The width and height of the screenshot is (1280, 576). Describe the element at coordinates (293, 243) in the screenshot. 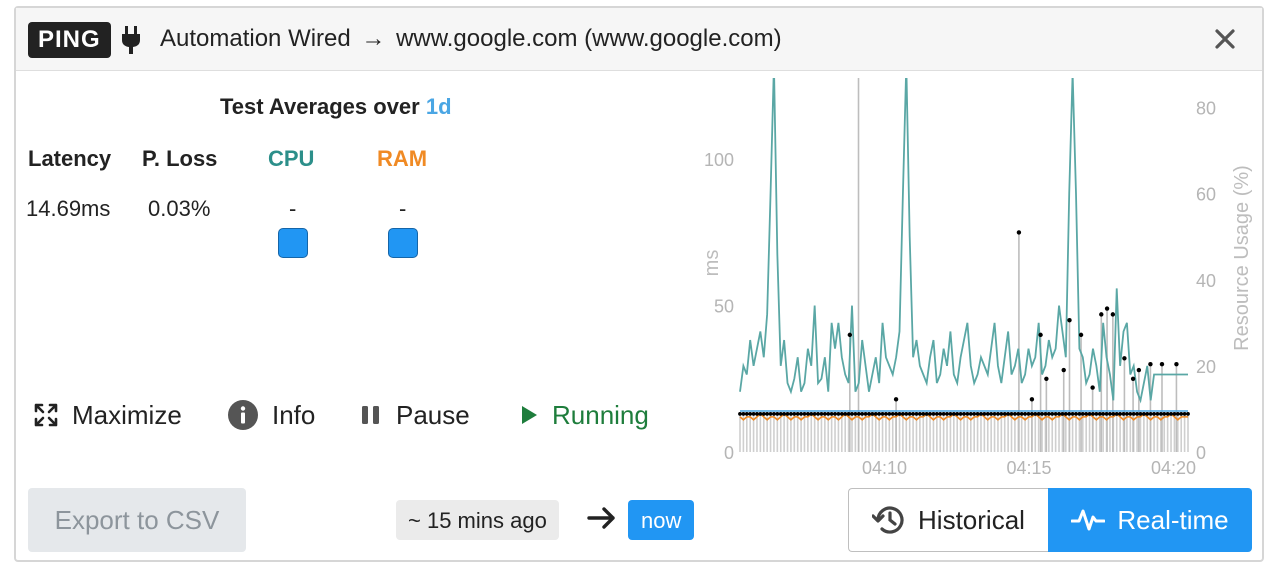

I see `cpu-color-swatch` at that location.